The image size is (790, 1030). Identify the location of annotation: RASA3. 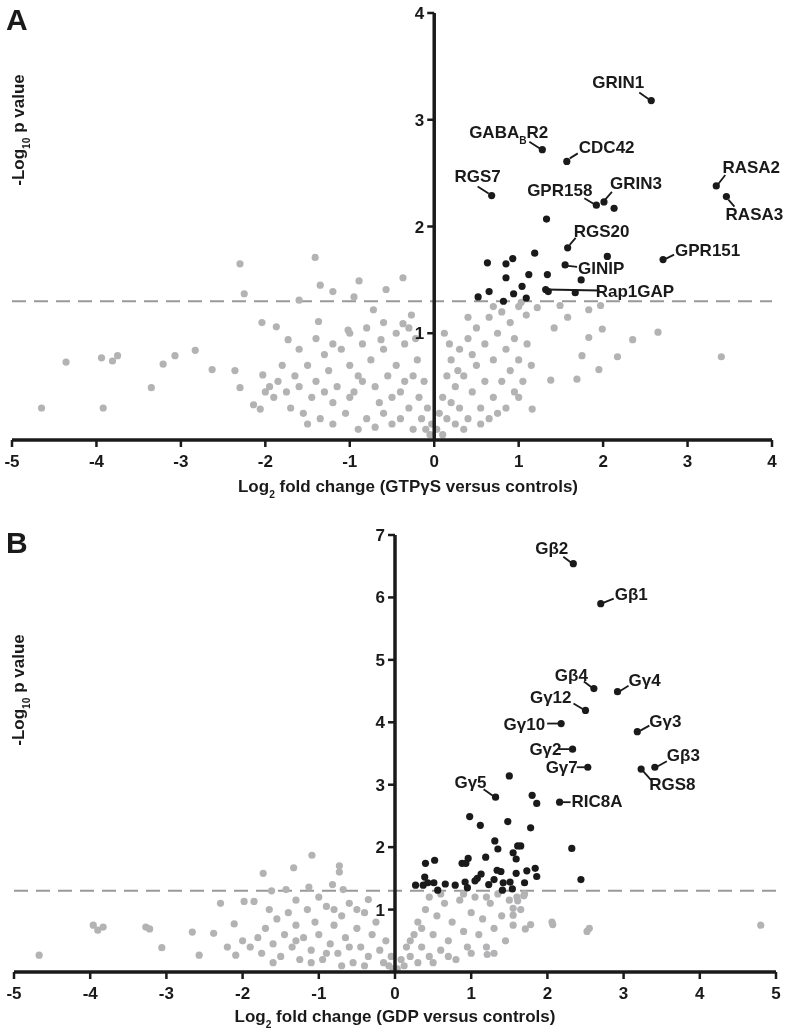
(754, 214).